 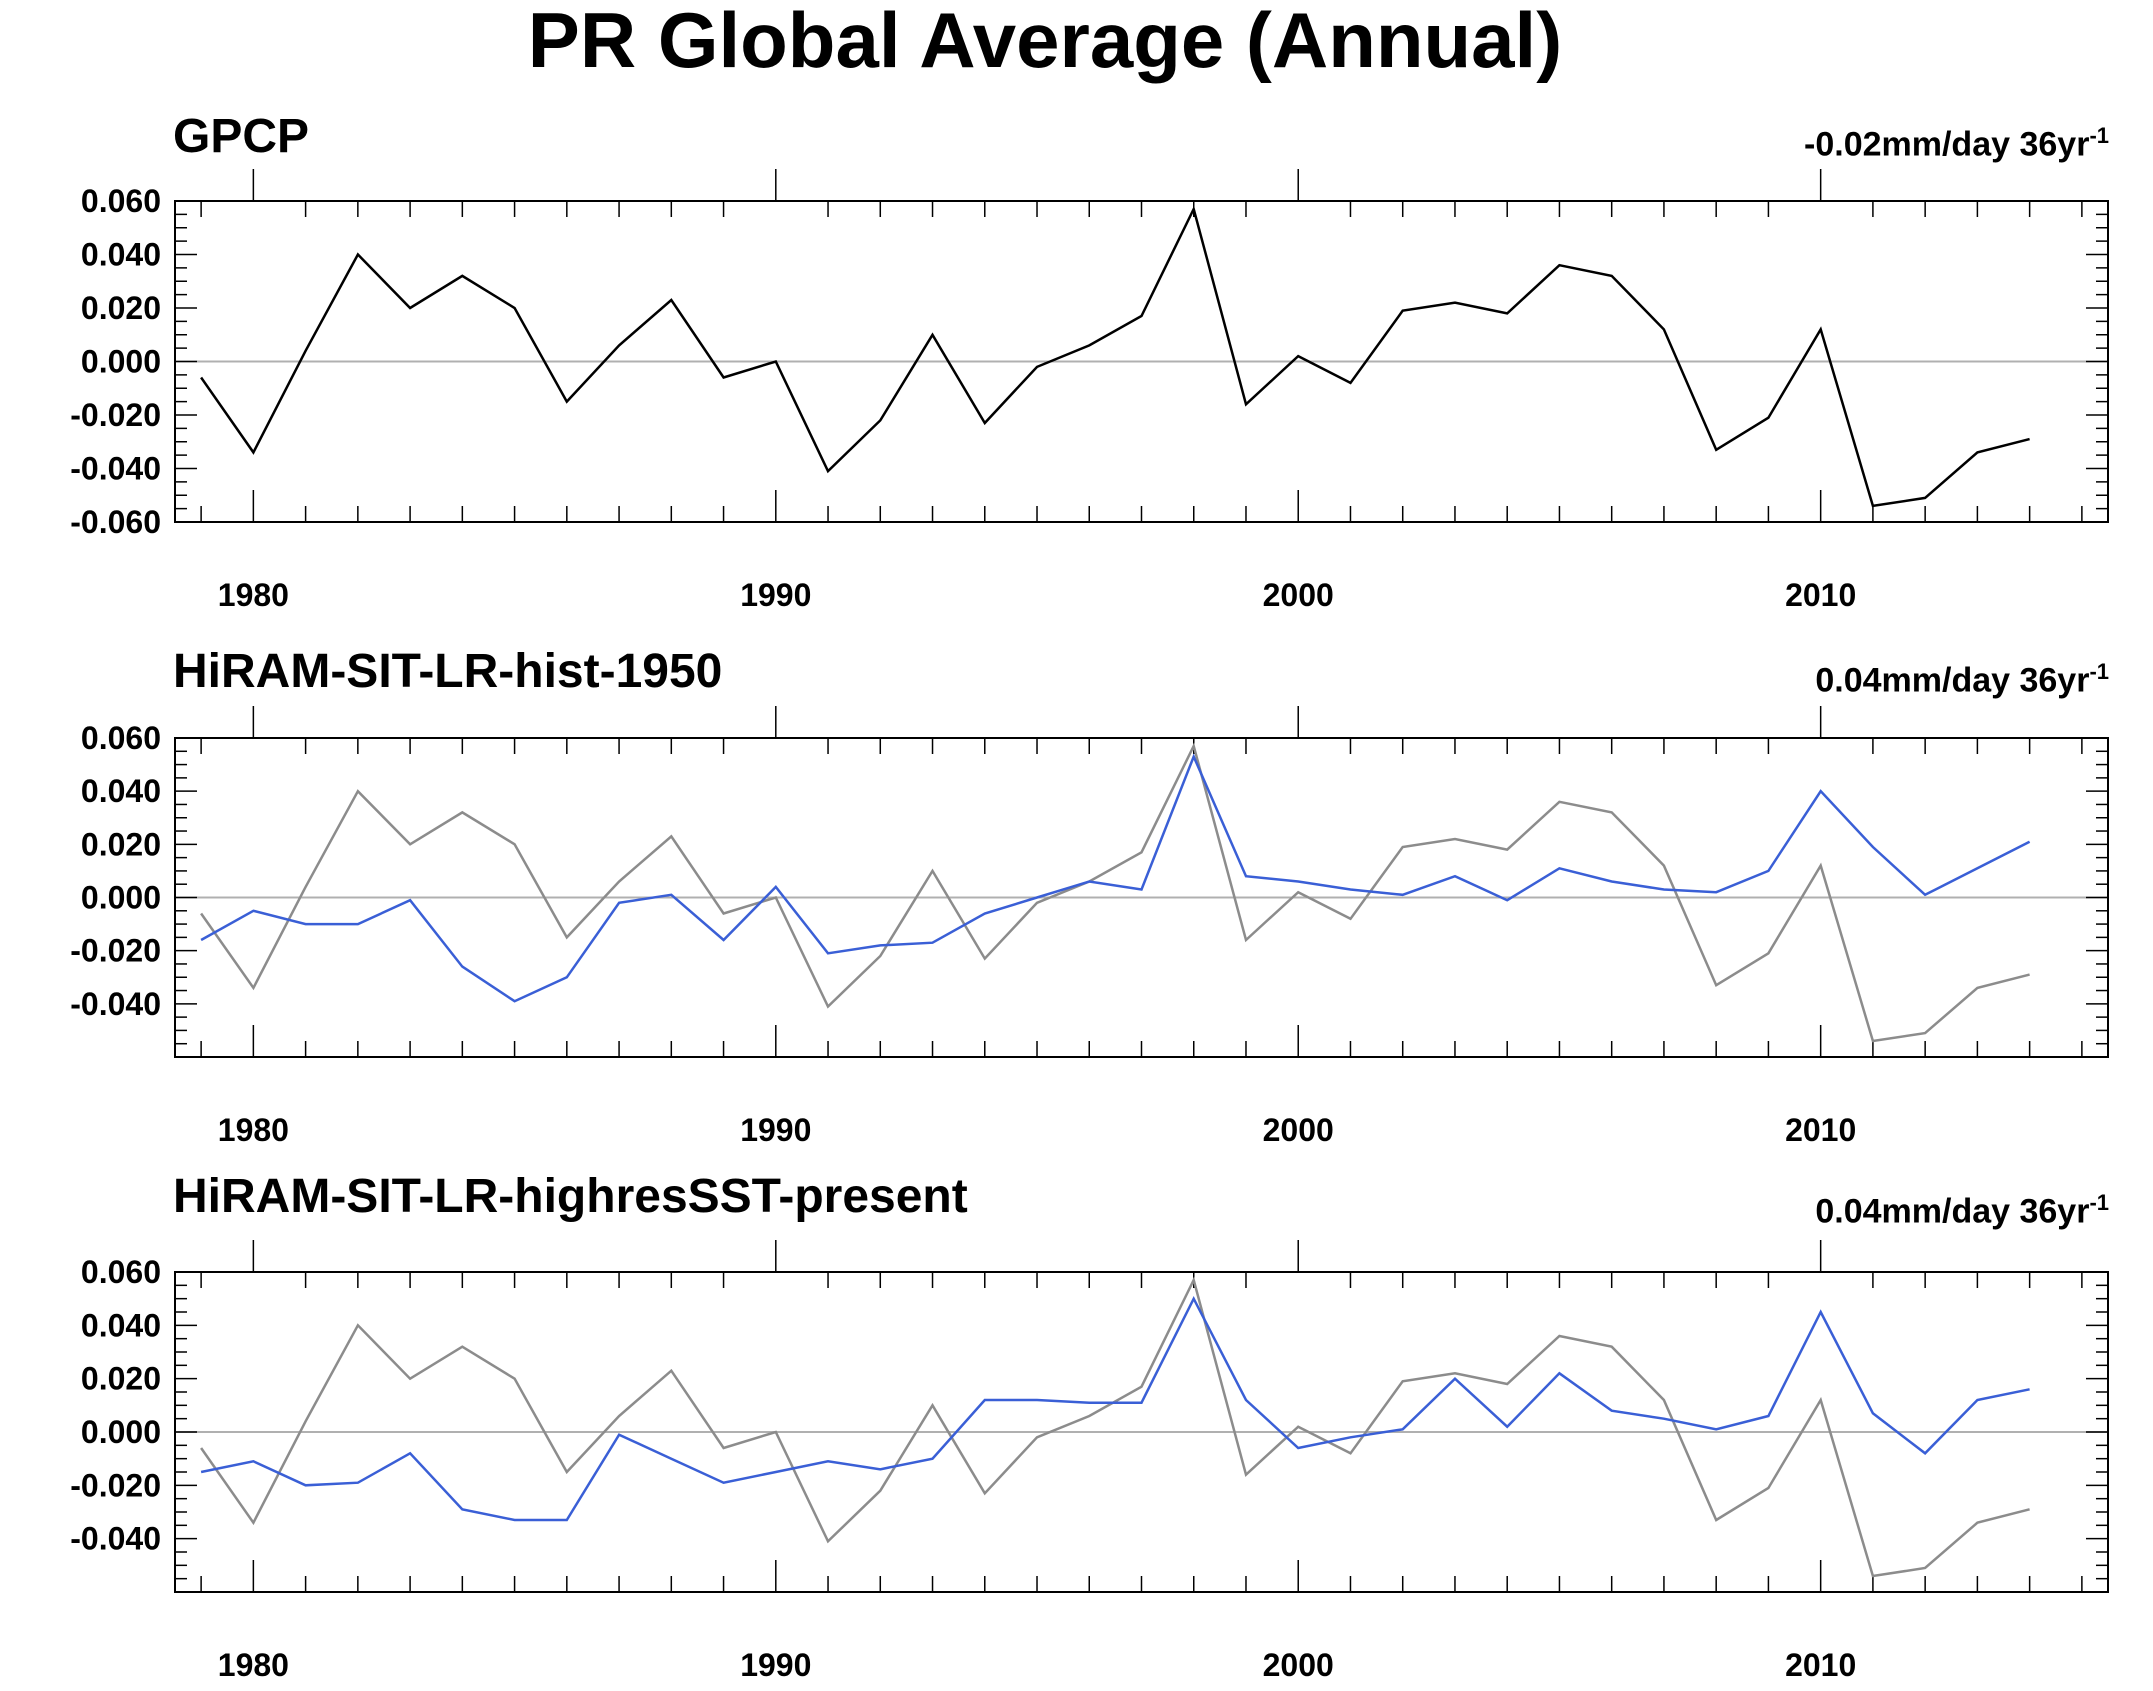 I want to click on panel-3-xtick-label: 2010, so click(x=1820, y=1665).